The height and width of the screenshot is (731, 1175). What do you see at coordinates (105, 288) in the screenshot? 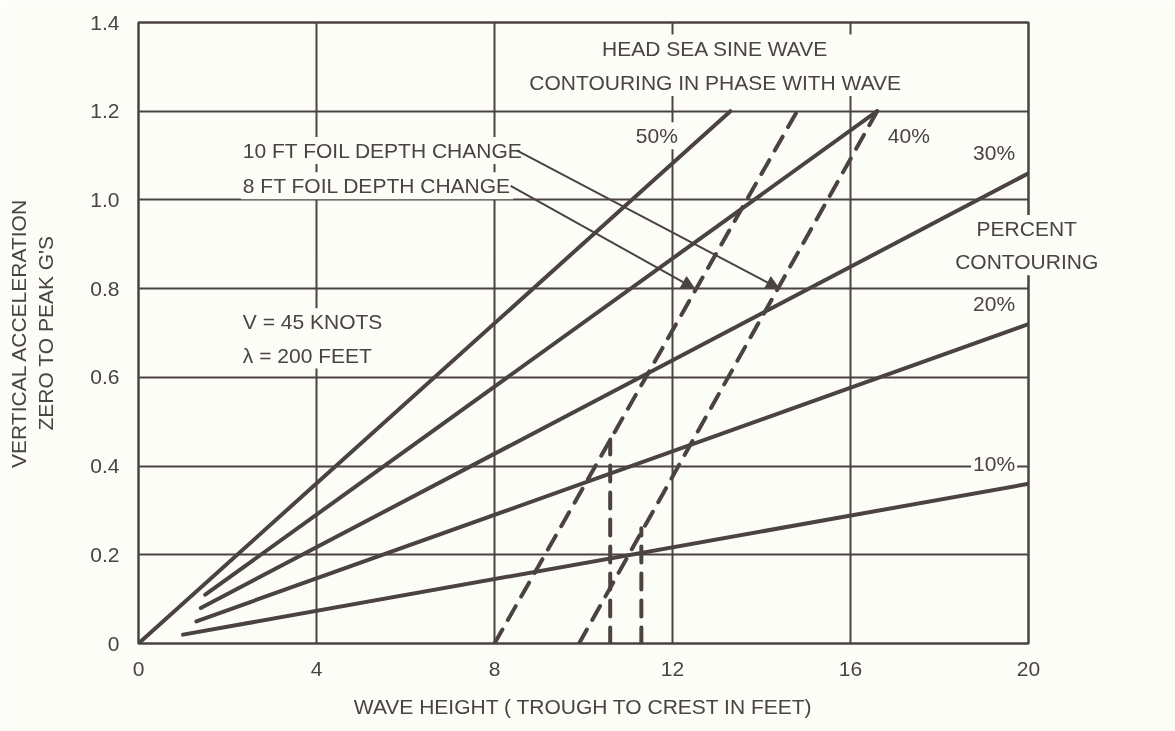
I see `y-tick-label: 0.8` at bounding box center [105, 288].